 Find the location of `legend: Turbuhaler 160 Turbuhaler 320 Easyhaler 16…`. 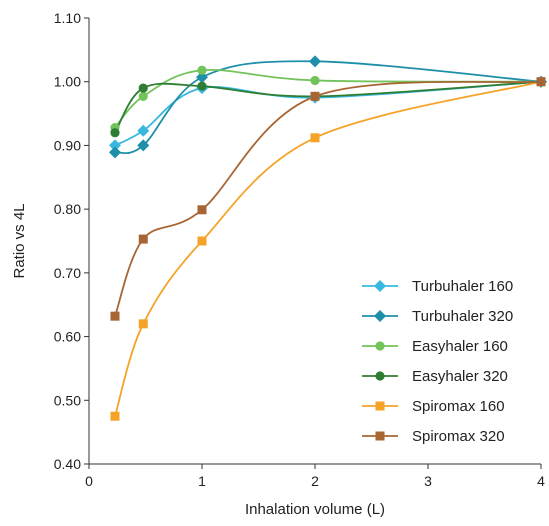

legend: Turbuhaler 160 Turbuhaler 320 Easyhaler 16… is located at coordinates (437, 361).